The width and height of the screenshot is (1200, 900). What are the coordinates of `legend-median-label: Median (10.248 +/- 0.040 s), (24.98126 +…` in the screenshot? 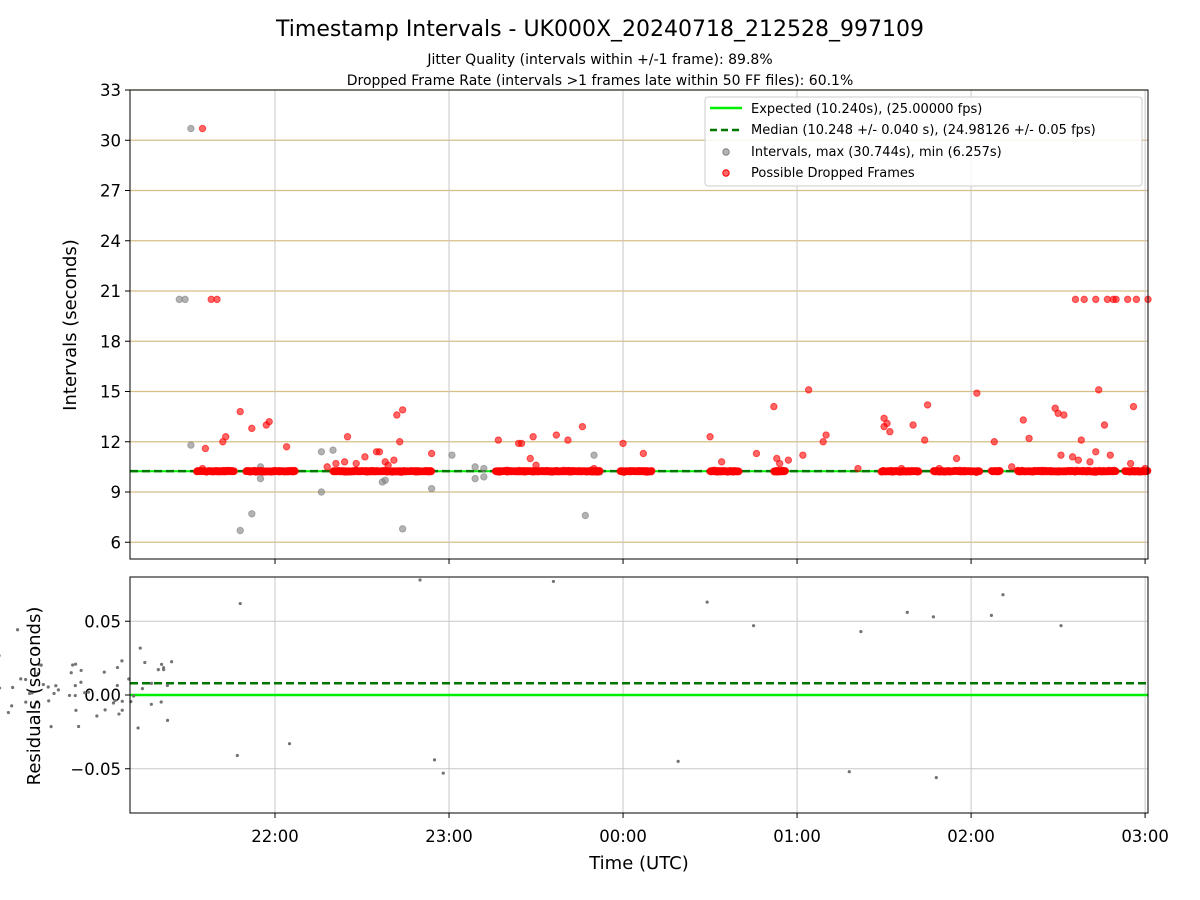 It's located at (923, 130).